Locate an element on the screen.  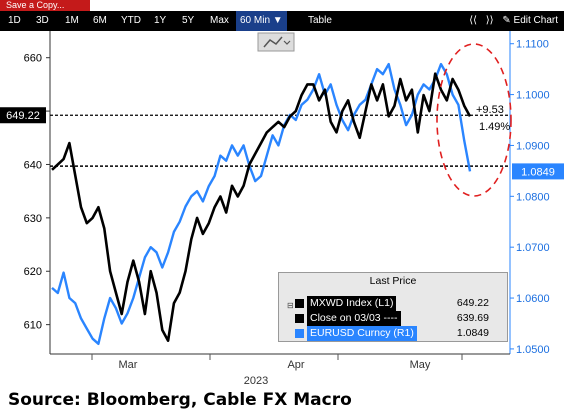
right-tick-label: 1.0700 is located at coordinates (533, 248).